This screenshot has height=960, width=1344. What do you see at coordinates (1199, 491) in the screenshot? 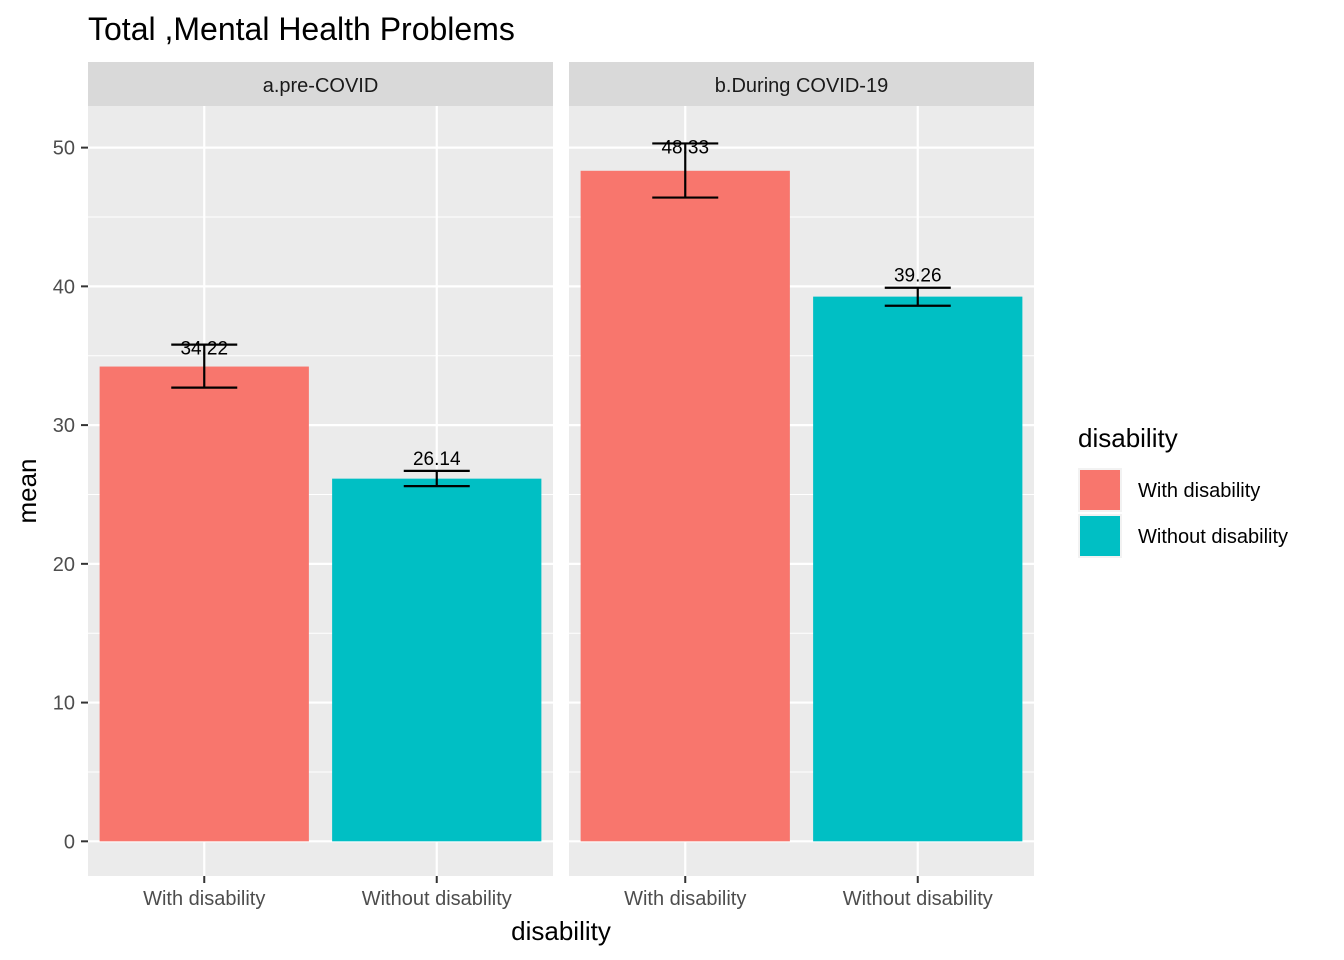
I see `legend-label: With disability` at bounding box center [1199, 491].